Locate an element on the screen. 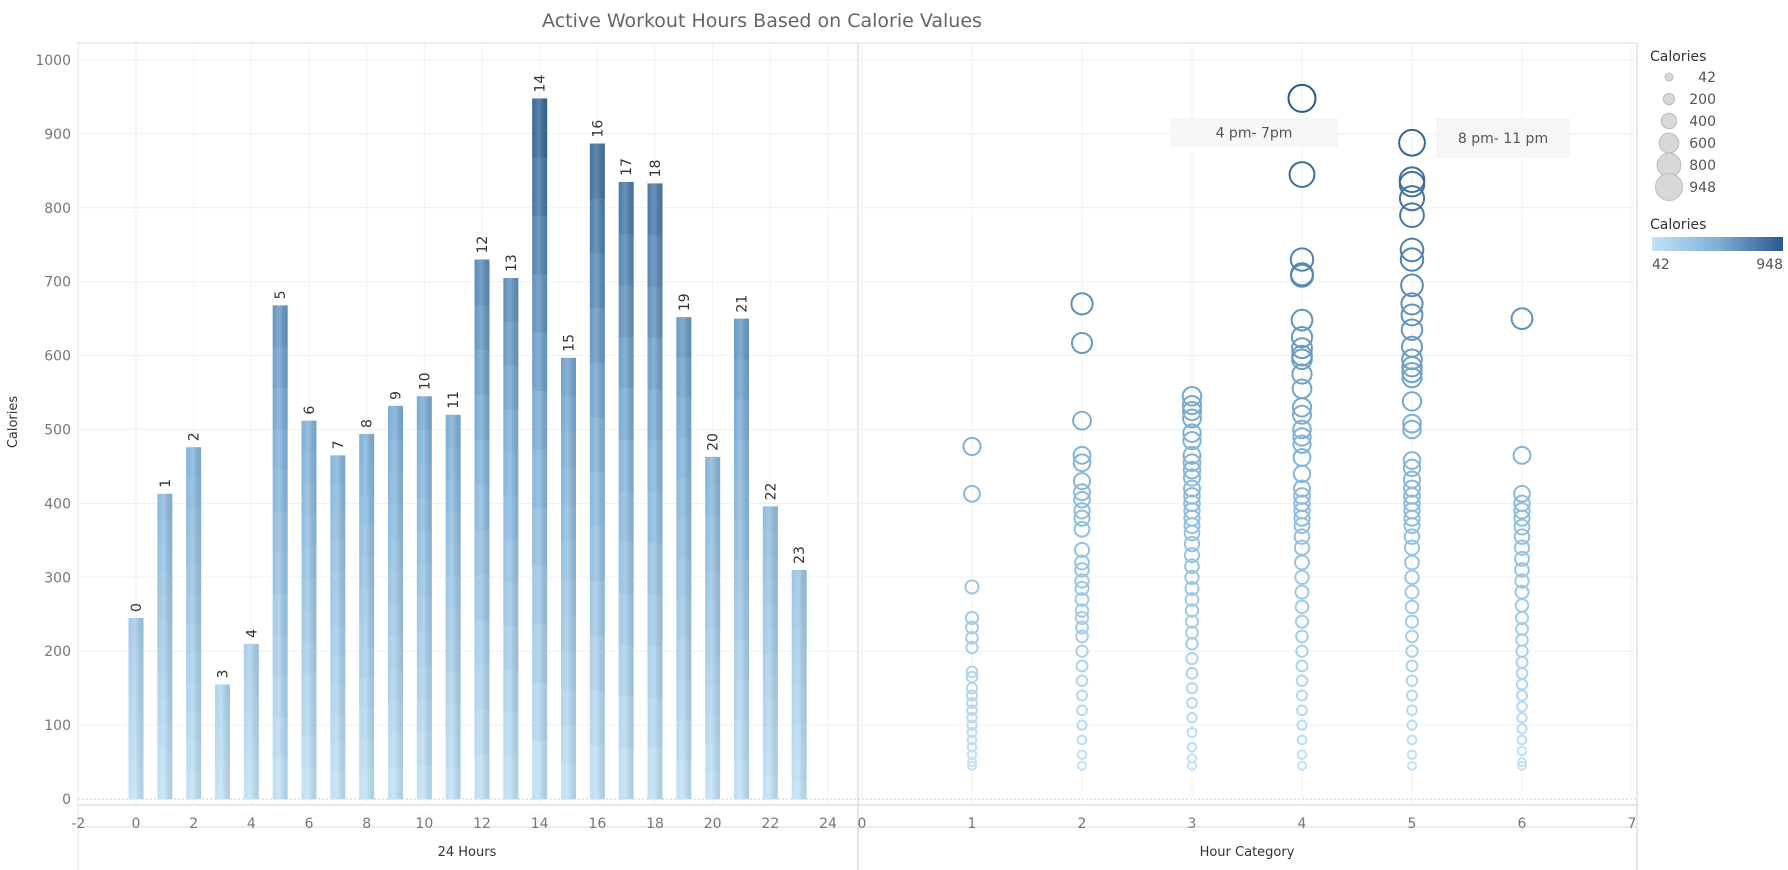  x-tick-label: 5 is located at coordinates (1412, 824).